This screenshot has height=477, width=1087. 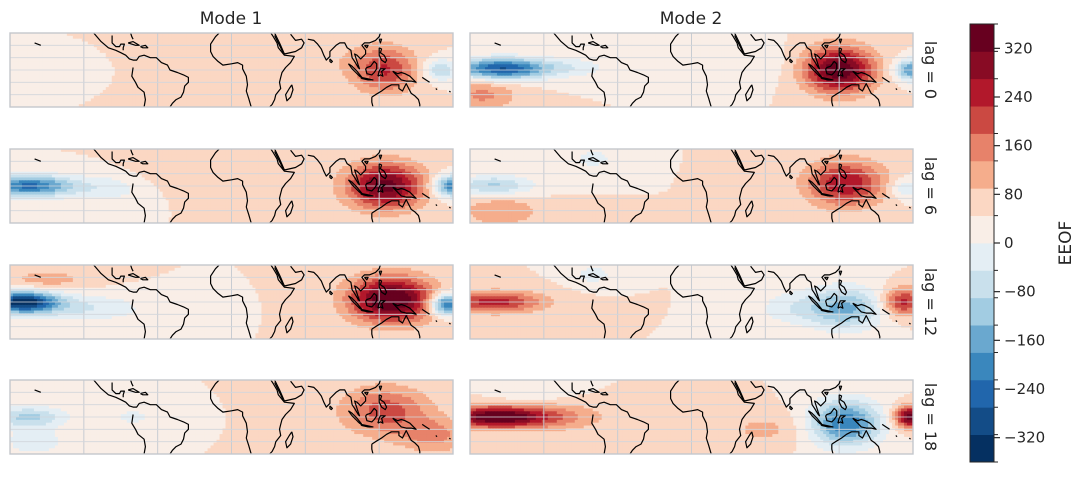 I want to click on row-label-lag-0: lag = 0, so click(x=930, y=70).